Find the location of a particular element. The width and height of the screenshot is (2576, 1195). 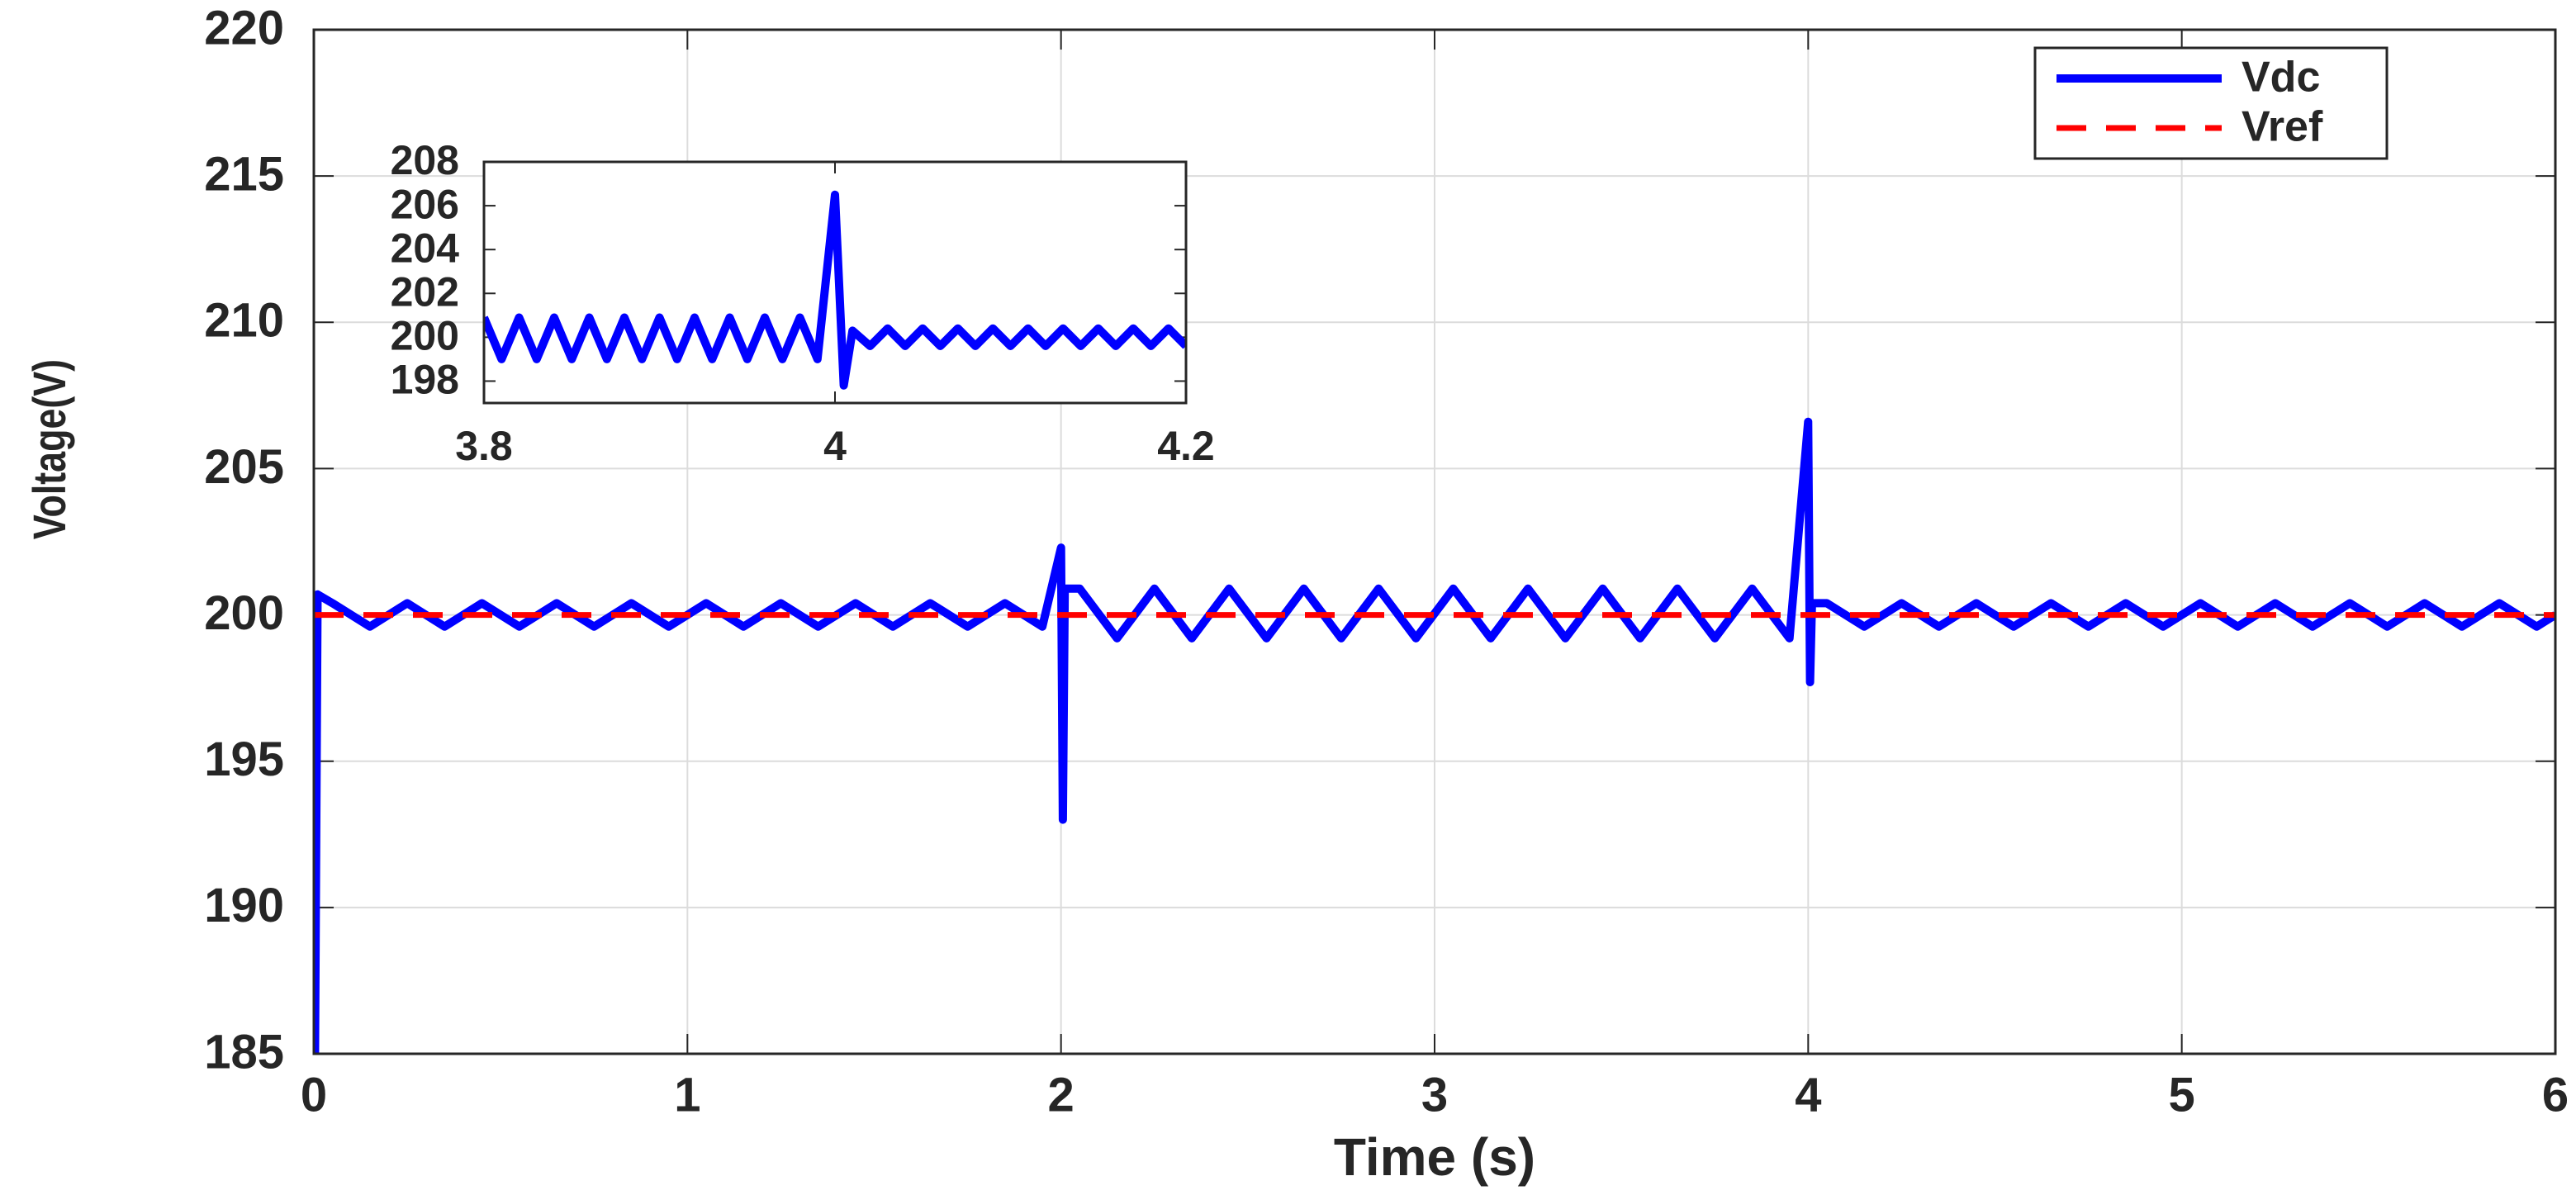

x-tick-label: 3 is located at coordinates (1434, 1094).